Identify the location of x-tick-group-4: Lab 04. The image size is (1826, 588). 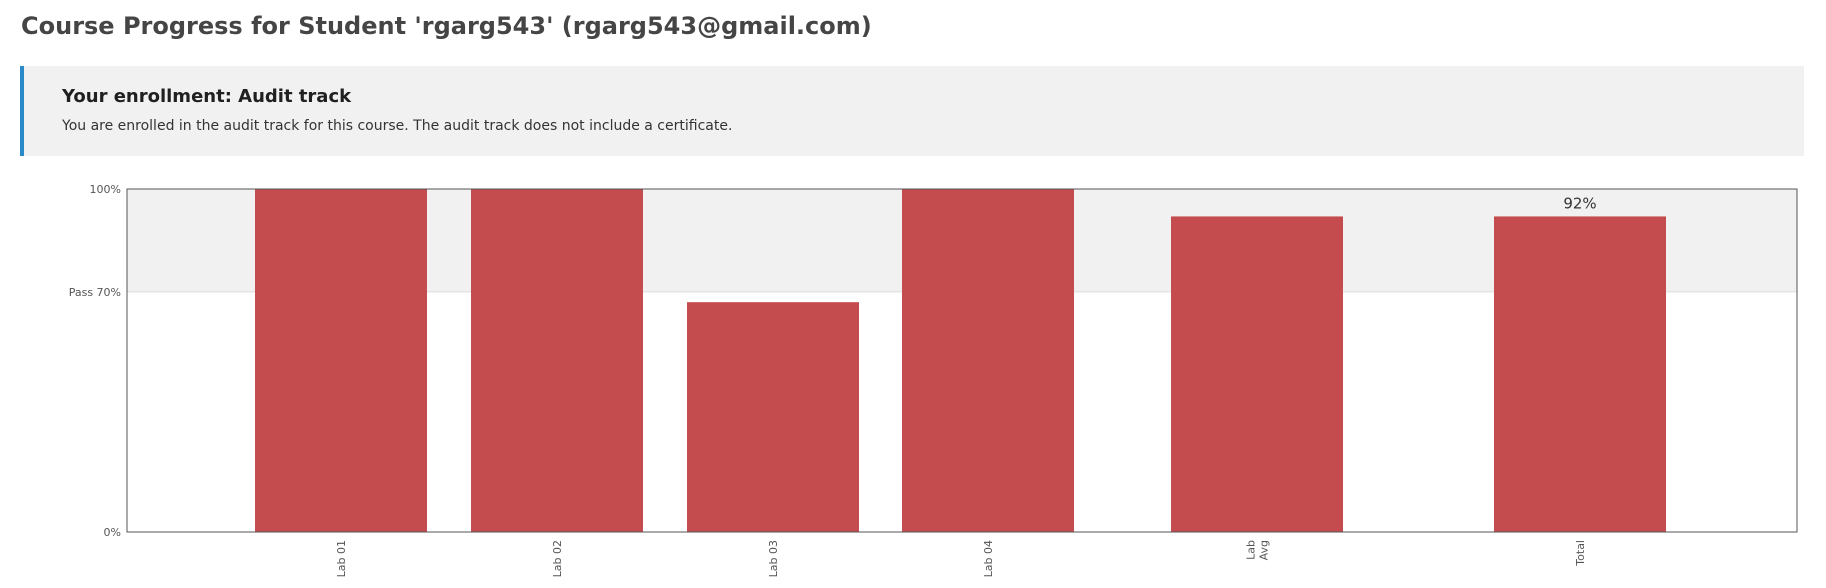
(988, 558).